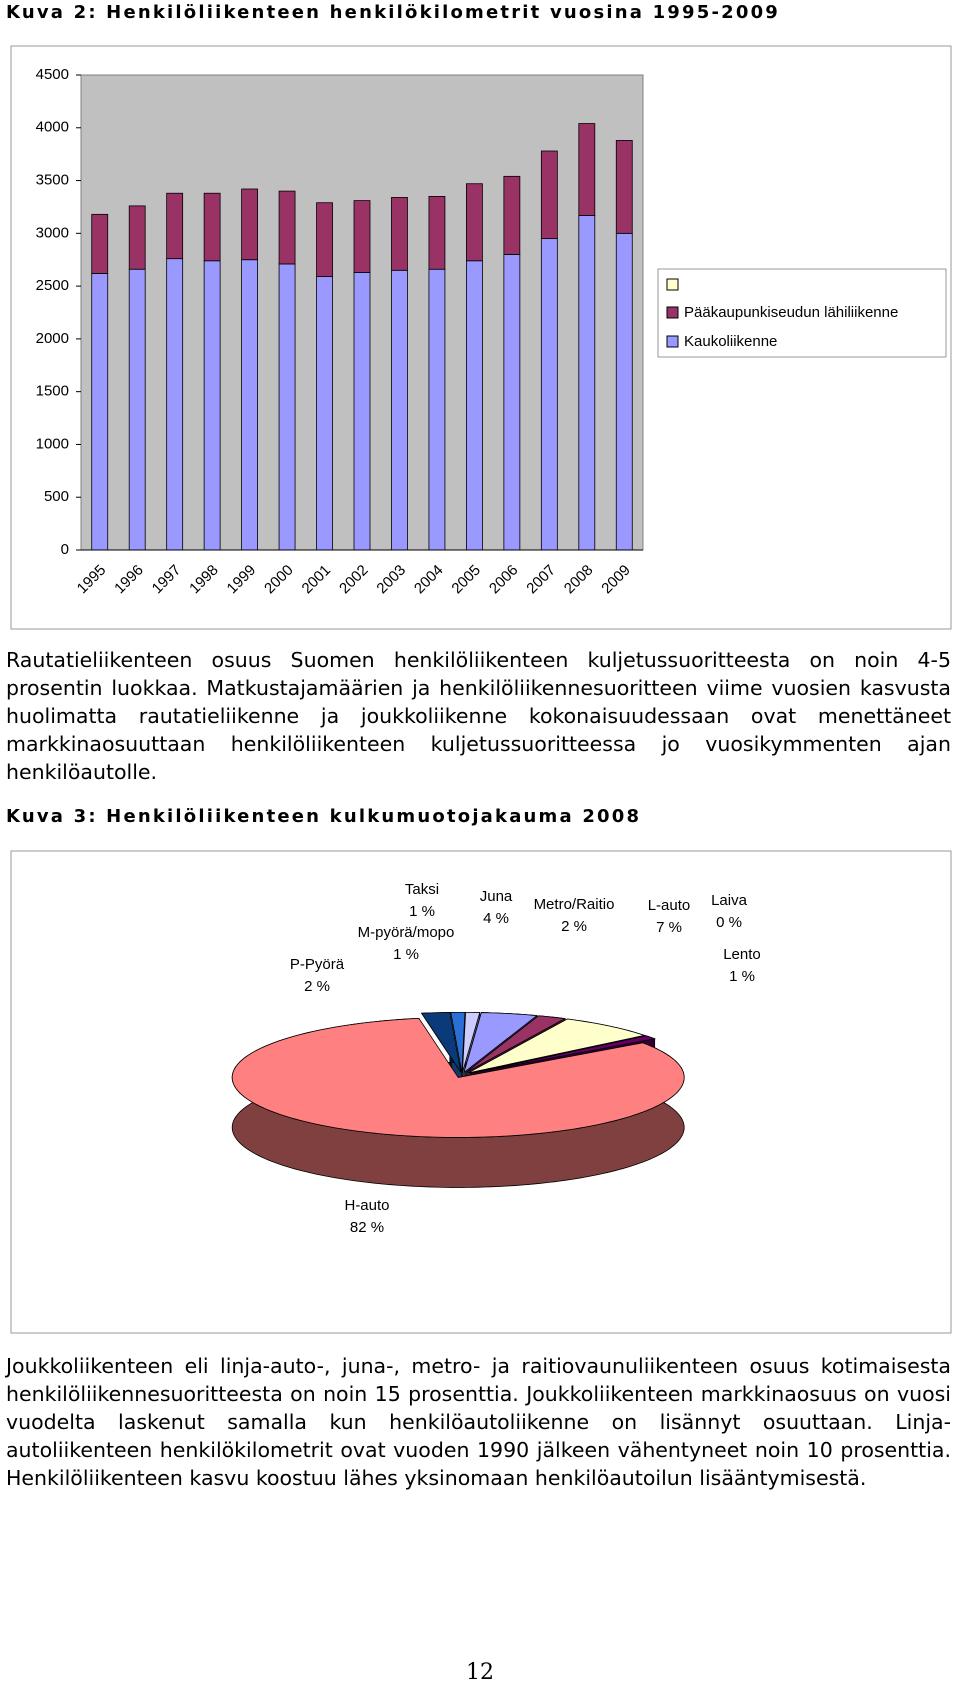  Describe the element at coordinates (730, 341) in the screenshot. I see `legend-label: Kaukoliikenne` at that location.